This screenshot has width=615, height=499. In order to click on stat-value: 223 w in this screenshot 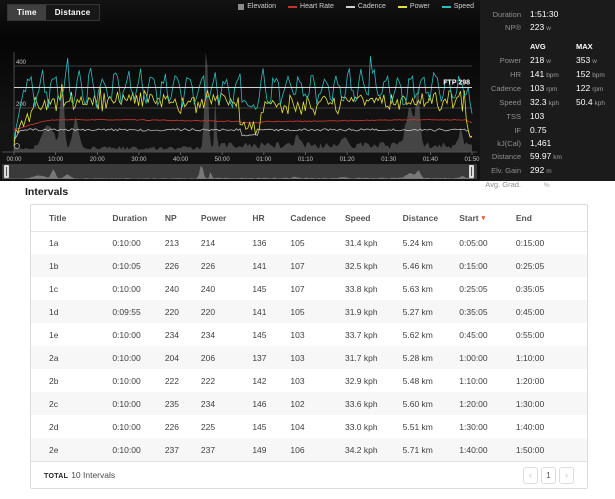, I will do `click(540, 27)`.